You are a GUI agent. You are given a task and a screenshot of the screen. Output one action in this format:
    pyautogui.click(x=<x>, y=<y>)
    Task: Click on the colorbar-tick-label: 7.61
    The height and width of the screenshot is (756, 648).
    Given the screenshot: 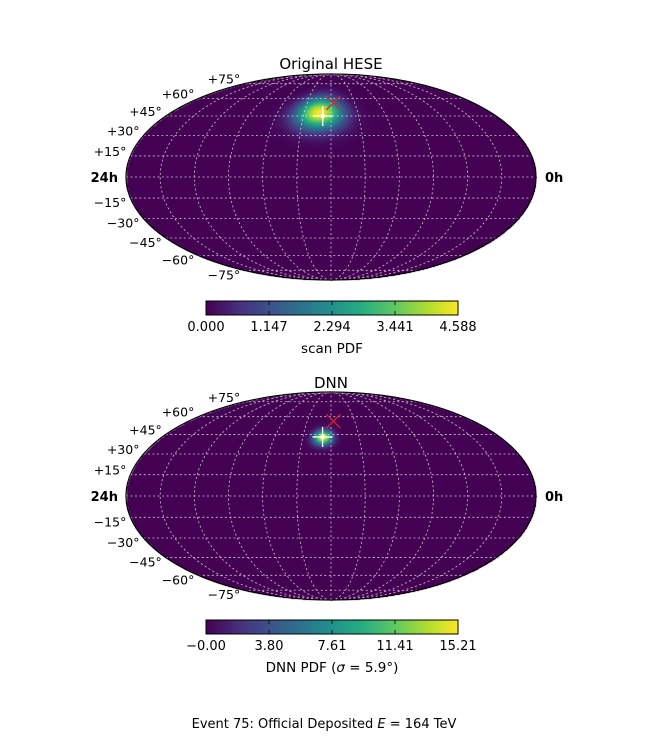 What is the action you would take?
    pyautogui.click(x=332, y=646)
    